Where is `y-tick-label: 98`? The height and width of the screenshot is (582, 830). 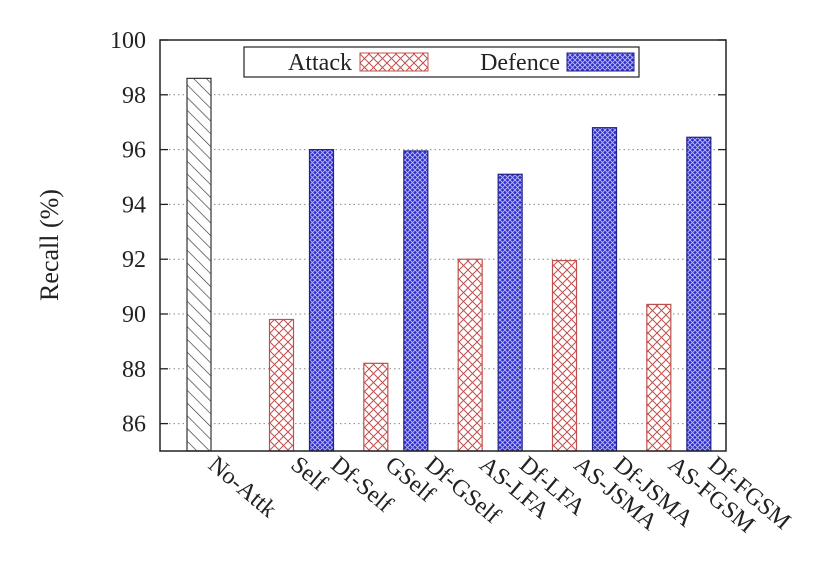 y-tick-label: 98 is located at coordinates (134, 96).